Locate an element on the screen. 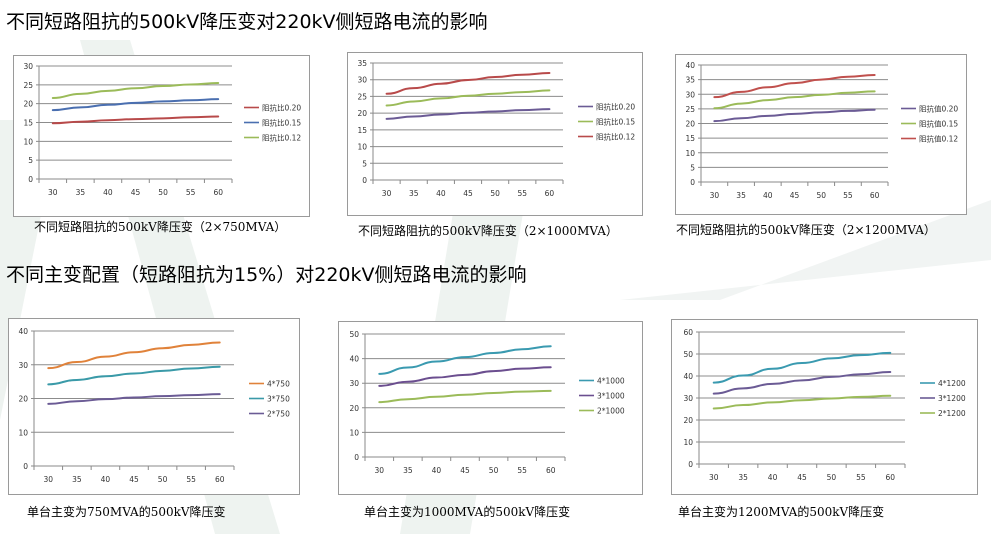 The height and width of the screenshot is (534, 991). legend-label: 阻抗值0.20 is located at coordinates (938, 109).